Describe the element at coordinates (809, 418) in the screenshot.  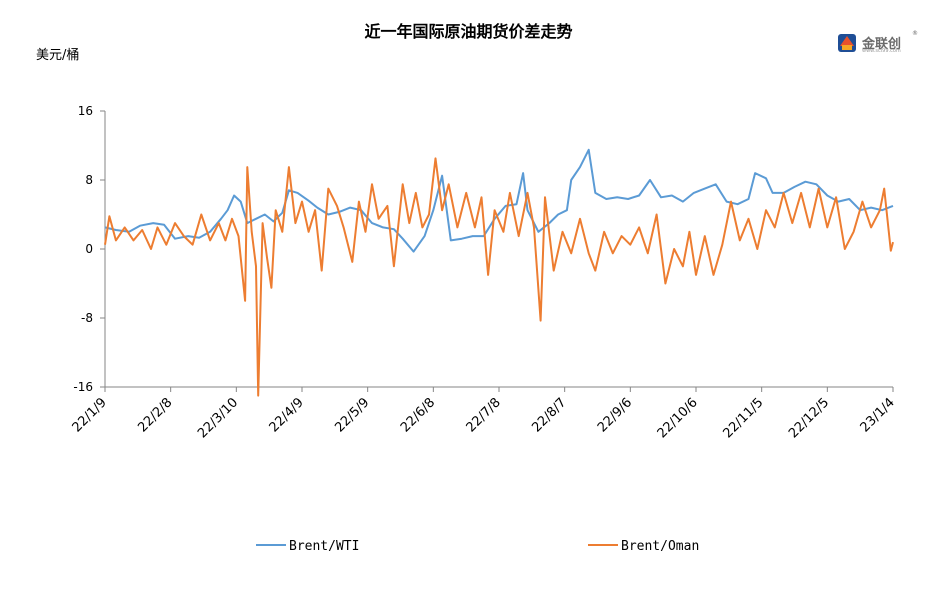
I see `x-tick-label: 22/12/5` at that location.